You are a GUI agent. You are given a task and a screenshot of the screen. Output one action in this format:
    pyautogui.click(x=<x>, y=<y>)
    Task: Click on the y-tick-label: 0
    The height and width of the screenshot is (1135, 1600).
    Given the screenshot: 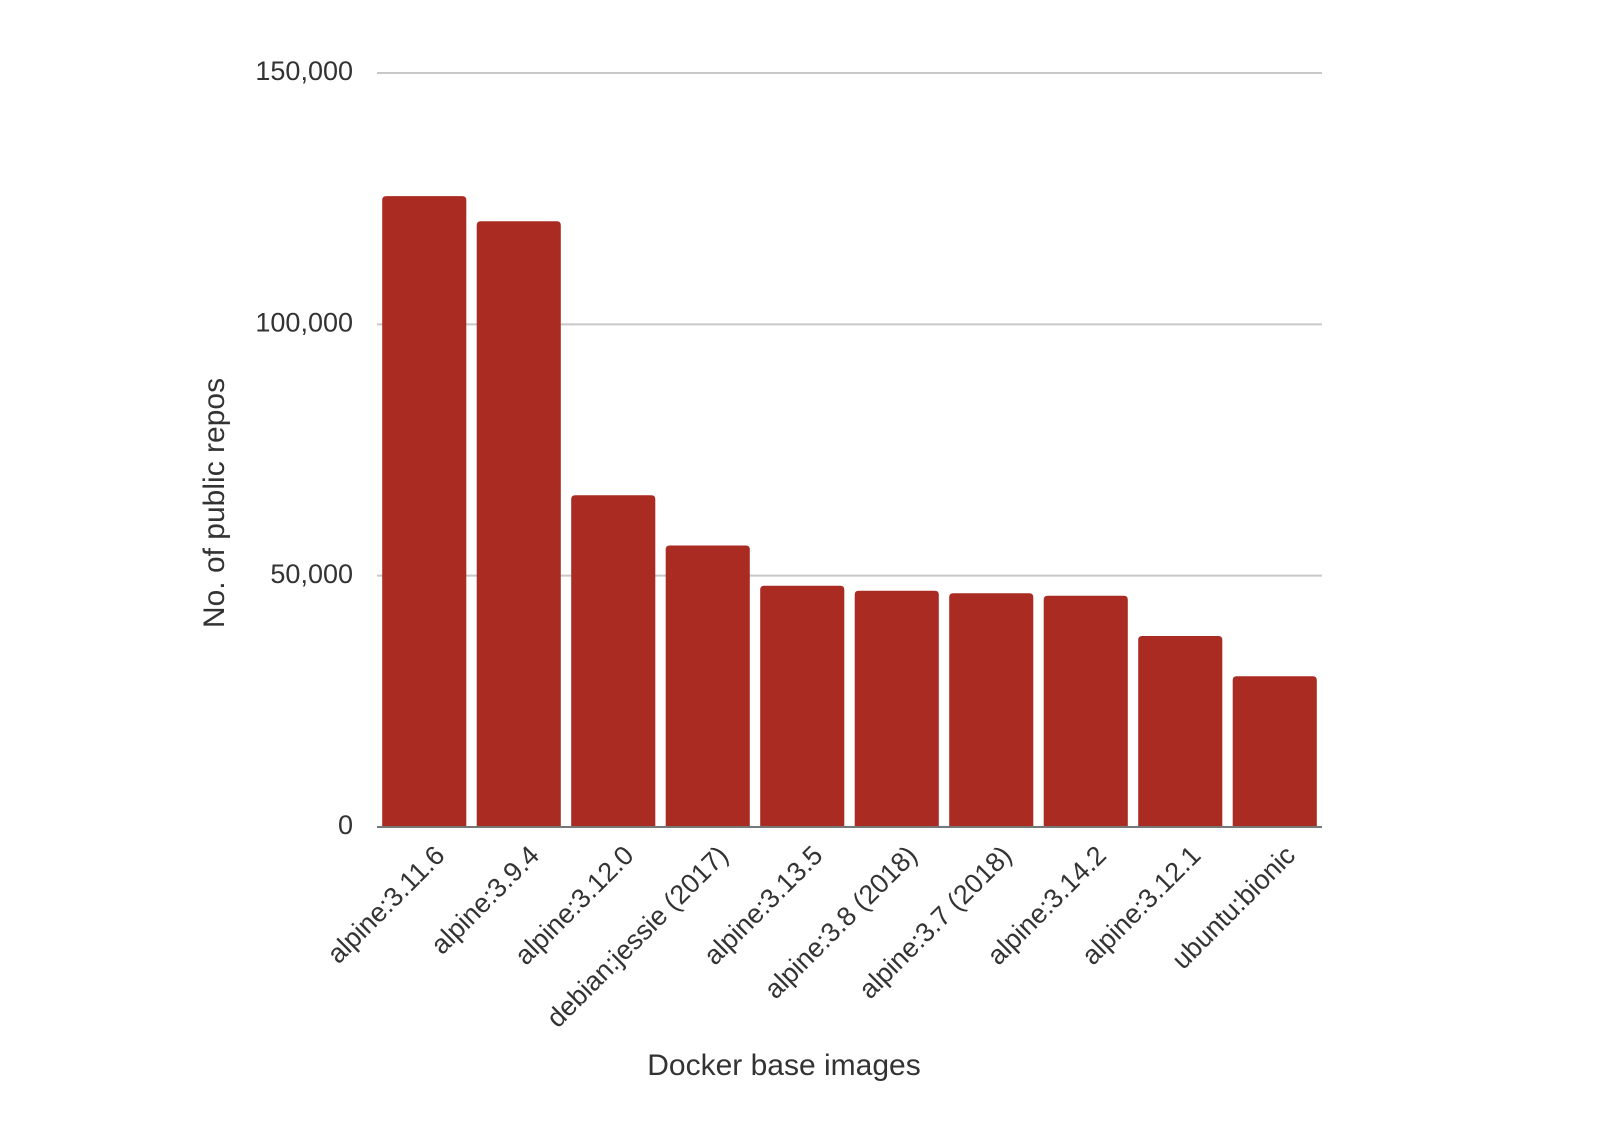 What is the action you would take?
    pyautogui.click(x=345, y=825)
    